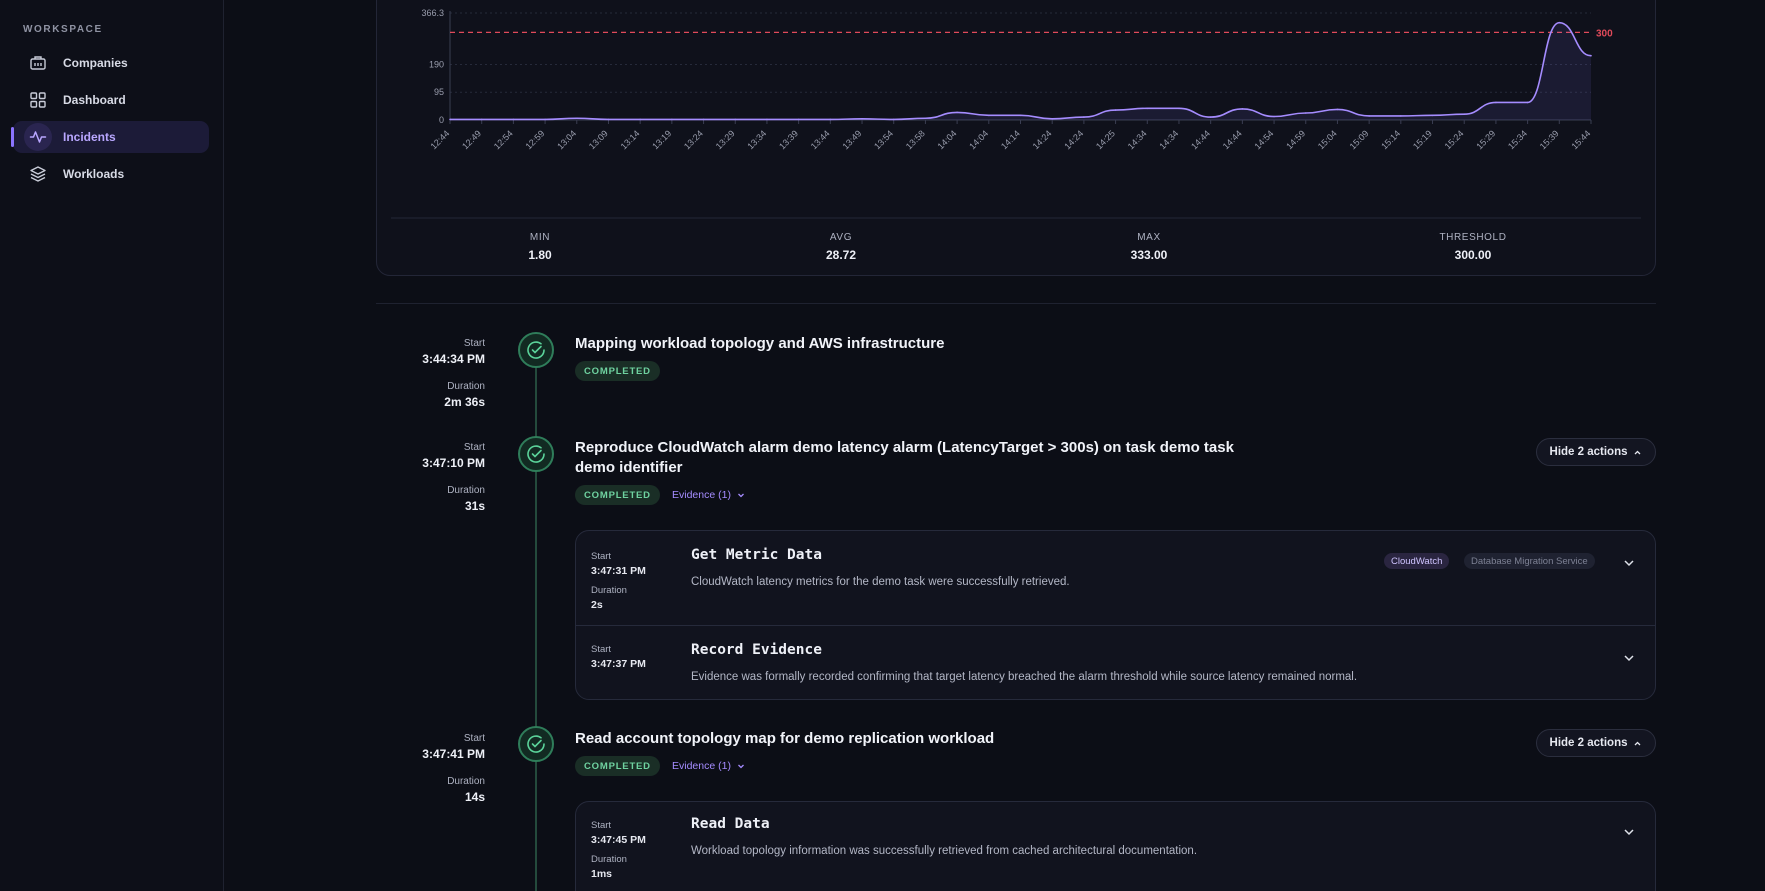 This screenshot has width=1765, height=891. Describe the element at coordinates (1417, 561) in the screenshot. I see `tag-cloudwatch: CloudWatch` at that location.